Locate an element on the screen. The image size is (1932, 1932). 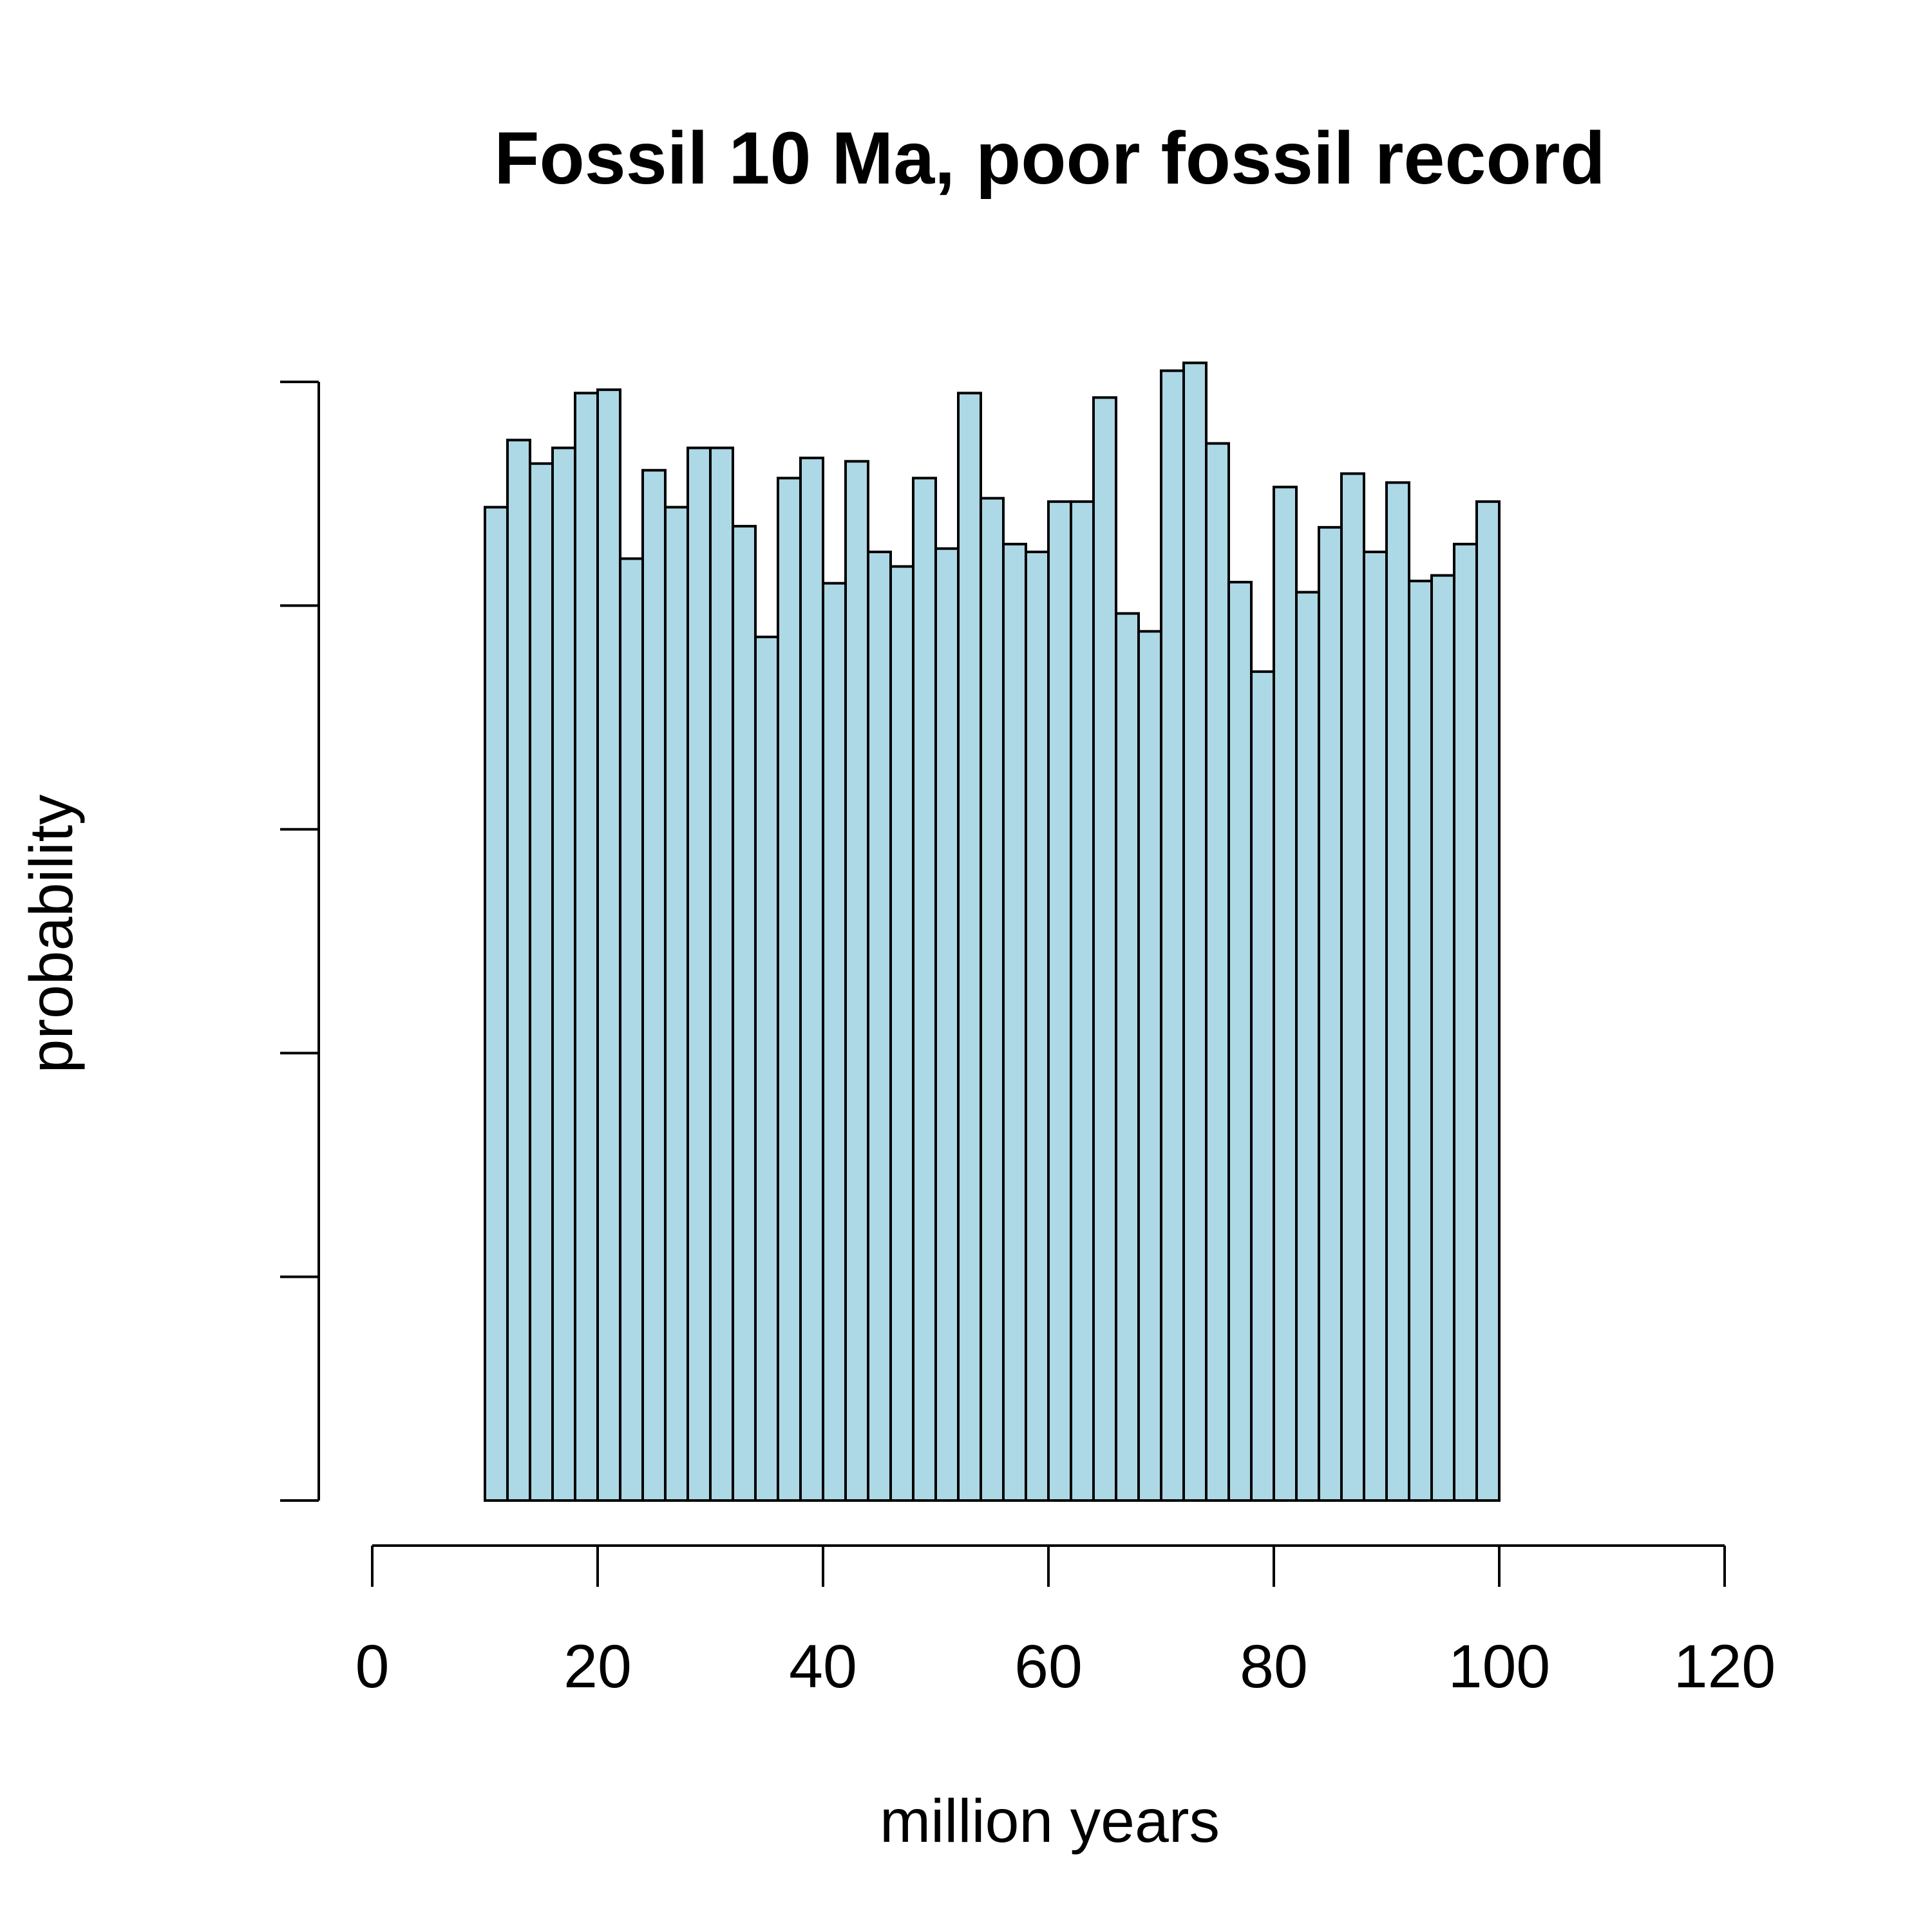
x-axis-label: million years is located at coordinates (1050, 1821).